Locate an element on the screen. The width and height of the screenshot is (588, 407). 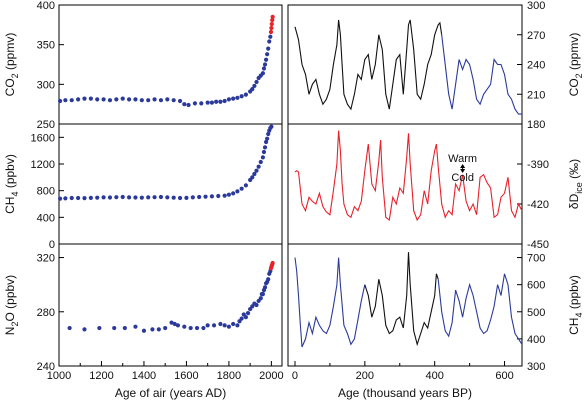
y-tick-label: -420 is located at coordinates (538, 205).